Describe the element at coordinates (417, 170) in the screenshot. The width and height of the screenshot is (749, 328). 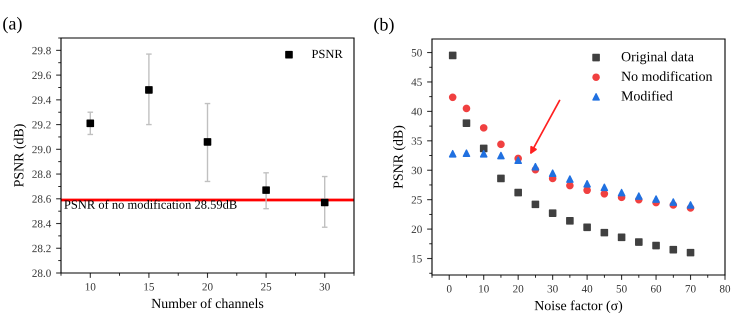
I see `y-tick-label: 30` at that location.